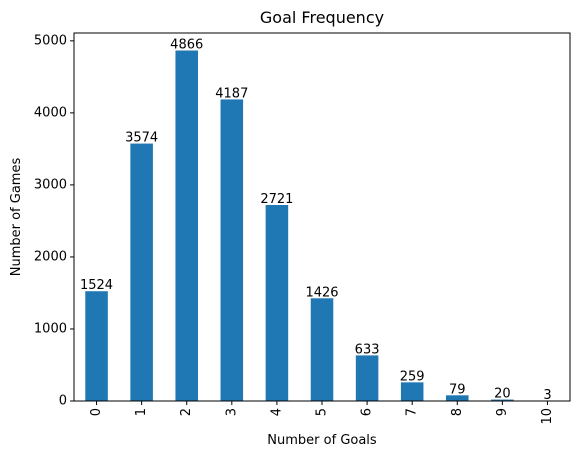 This screenshot has width=580, height=458. What do you see at coordinates (367, 349) in the screenshot?
I see `data-label-6: 633` at bounding box center [367, 349].